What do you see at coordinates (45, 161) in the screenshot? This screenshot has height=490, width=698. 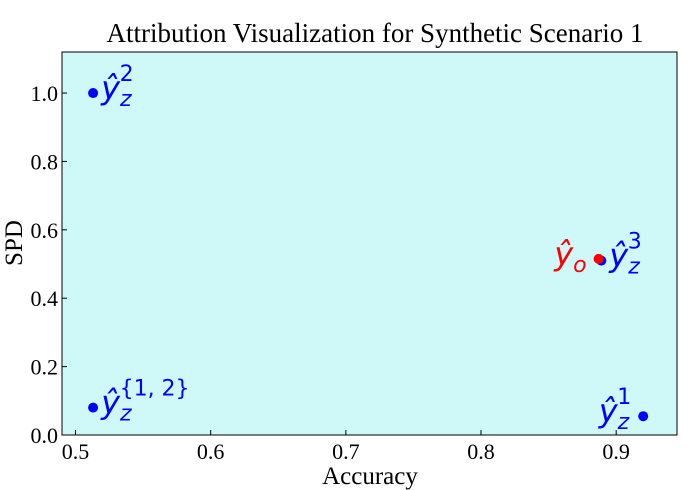 I see `y-tick-label: 0.8` at bounding box center [45, 161].